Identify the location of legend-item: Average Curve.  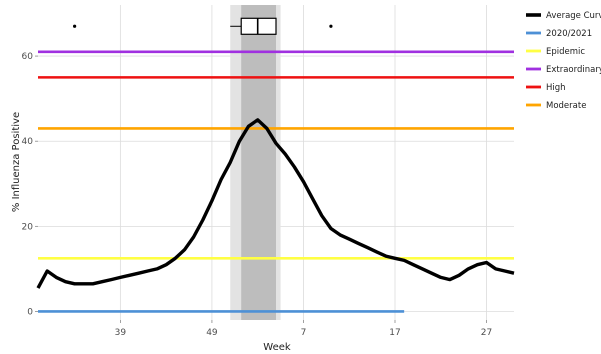
(563, 16).